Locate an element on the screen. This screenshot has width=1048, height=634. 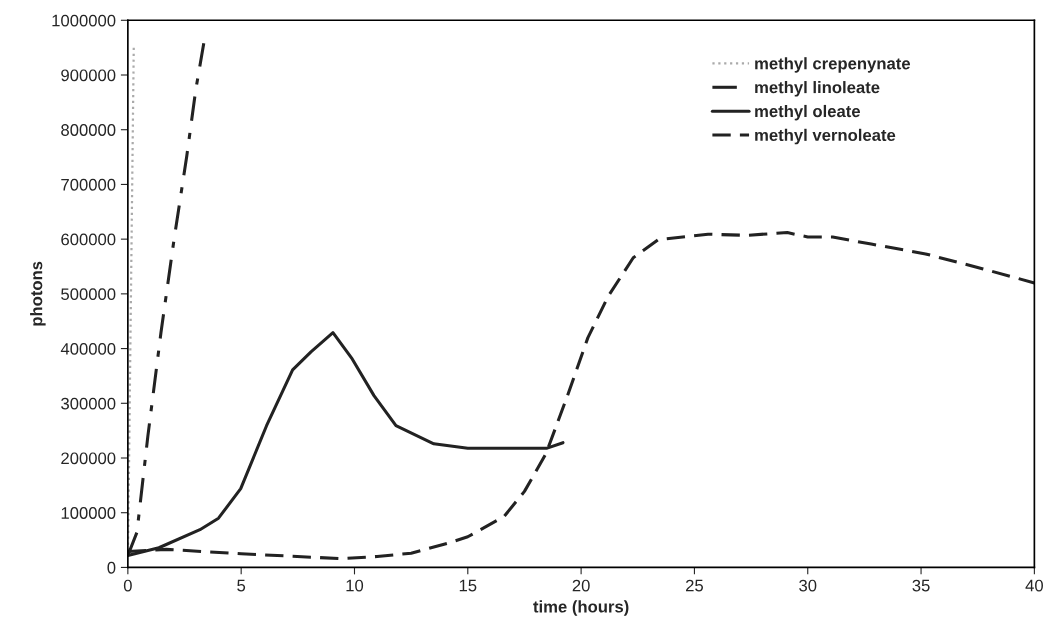
y-tick-label: 500000 is located at coordinates (88, 294).